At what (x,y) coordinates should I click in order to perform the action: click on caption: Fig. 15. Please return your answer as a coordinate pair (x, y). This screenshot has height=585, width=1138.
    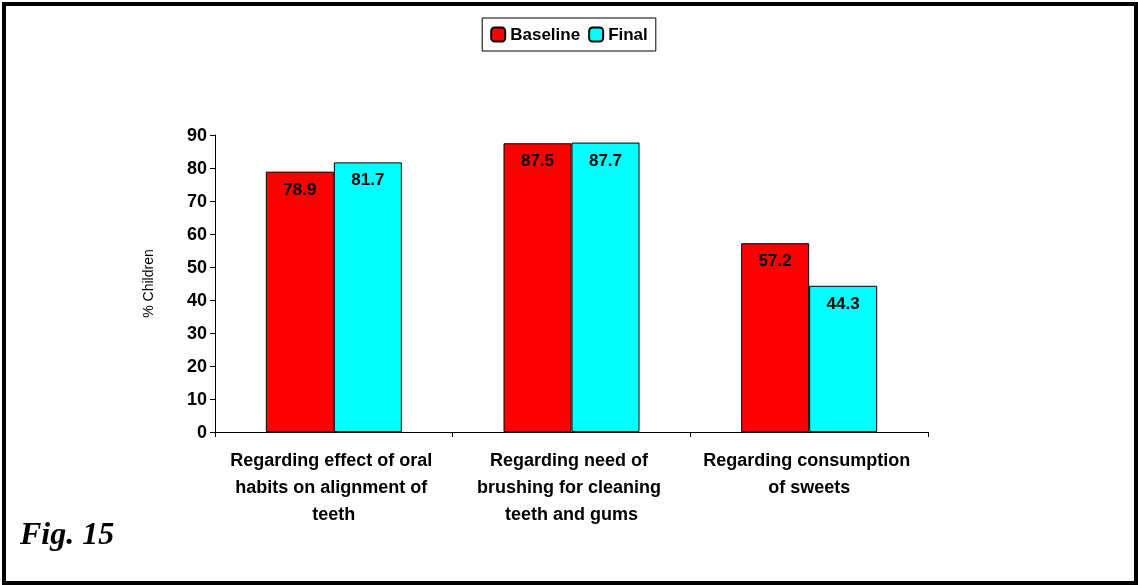
    Looking at the image, I should click on (67, 533).